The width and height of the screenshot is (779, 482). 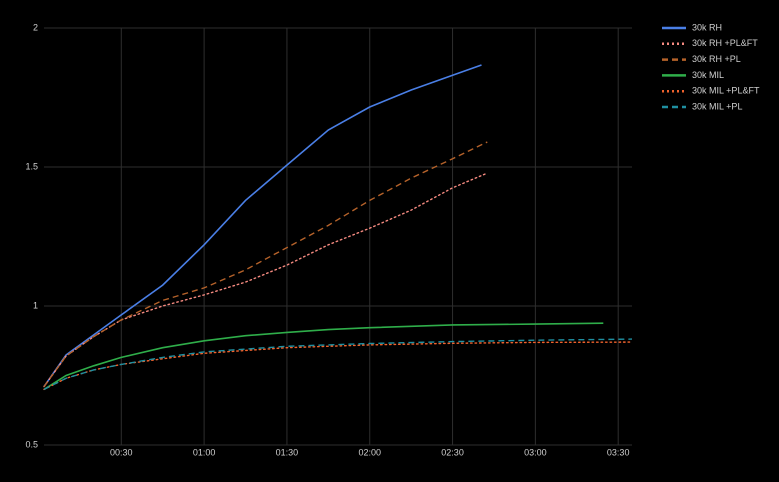 What do you see at coordinates (204, 452) in the screenshot?
I see `x-tick-label: 01:00` at bounding box center [204, 452].